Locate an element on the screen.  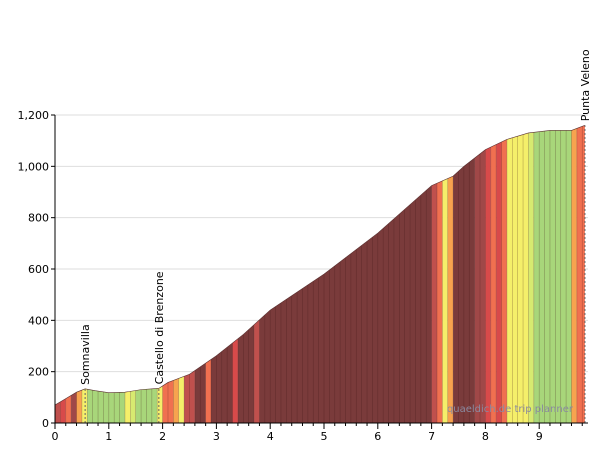
y-tick-label: 800 is located at coordinates (38, 218).